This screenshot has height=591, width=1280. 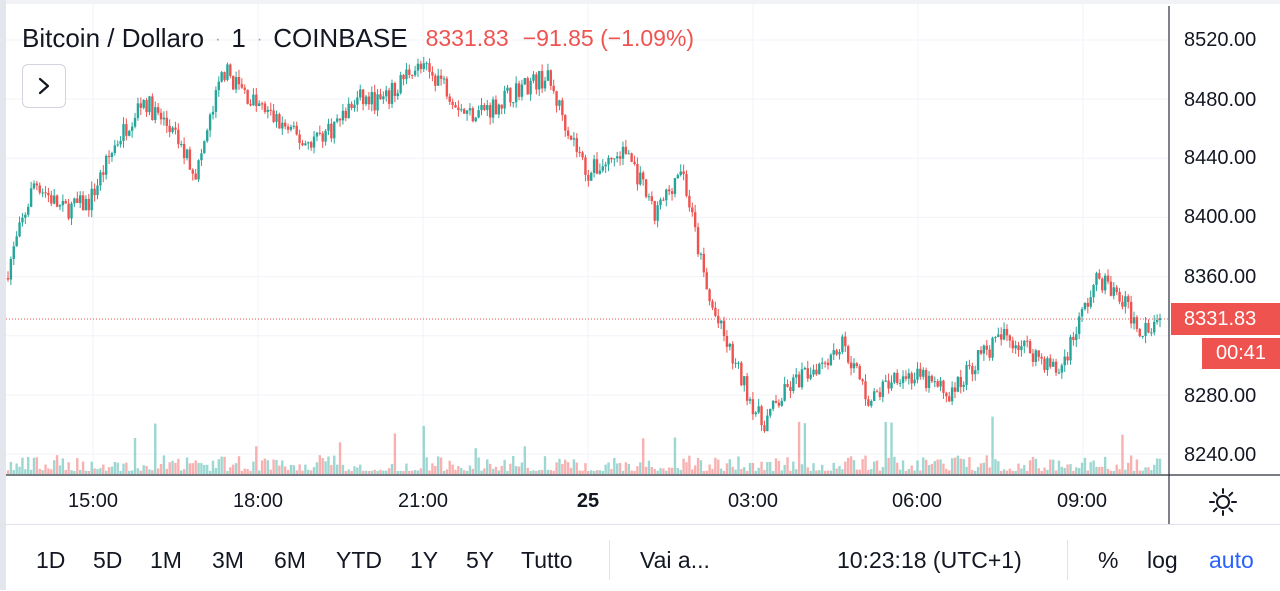 What do you see at coordinates (1223, 502) in the screenshot?
I see `chart-settings-button` at bounding box center [1223, 502].